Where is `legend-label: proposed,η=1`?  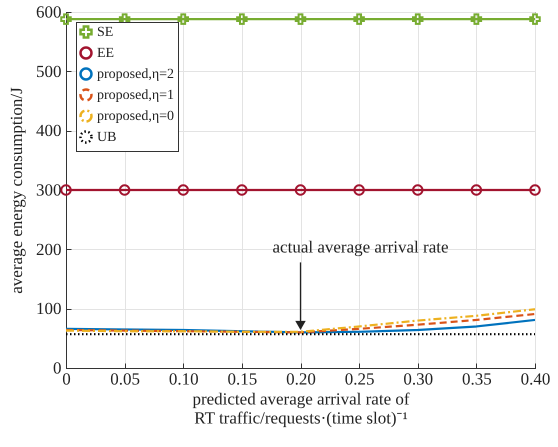 legend-label: proposed,η=1 is located at coordinates (135, 95).